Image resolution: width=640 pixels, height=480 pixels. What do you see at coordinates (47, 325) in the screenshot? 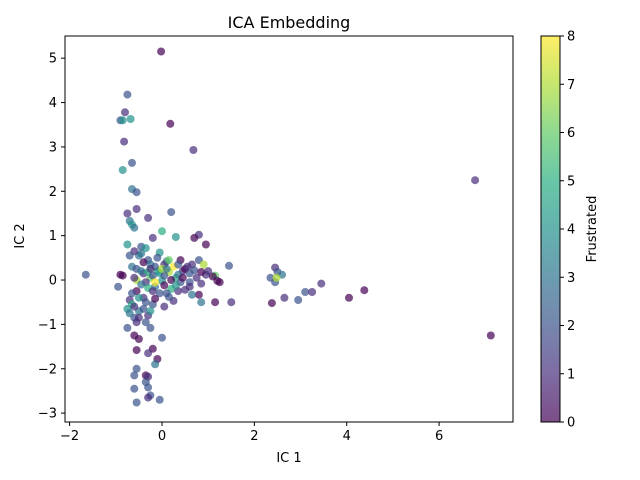
I see `y-tick-label: −1` at bounding box center [47, 325].